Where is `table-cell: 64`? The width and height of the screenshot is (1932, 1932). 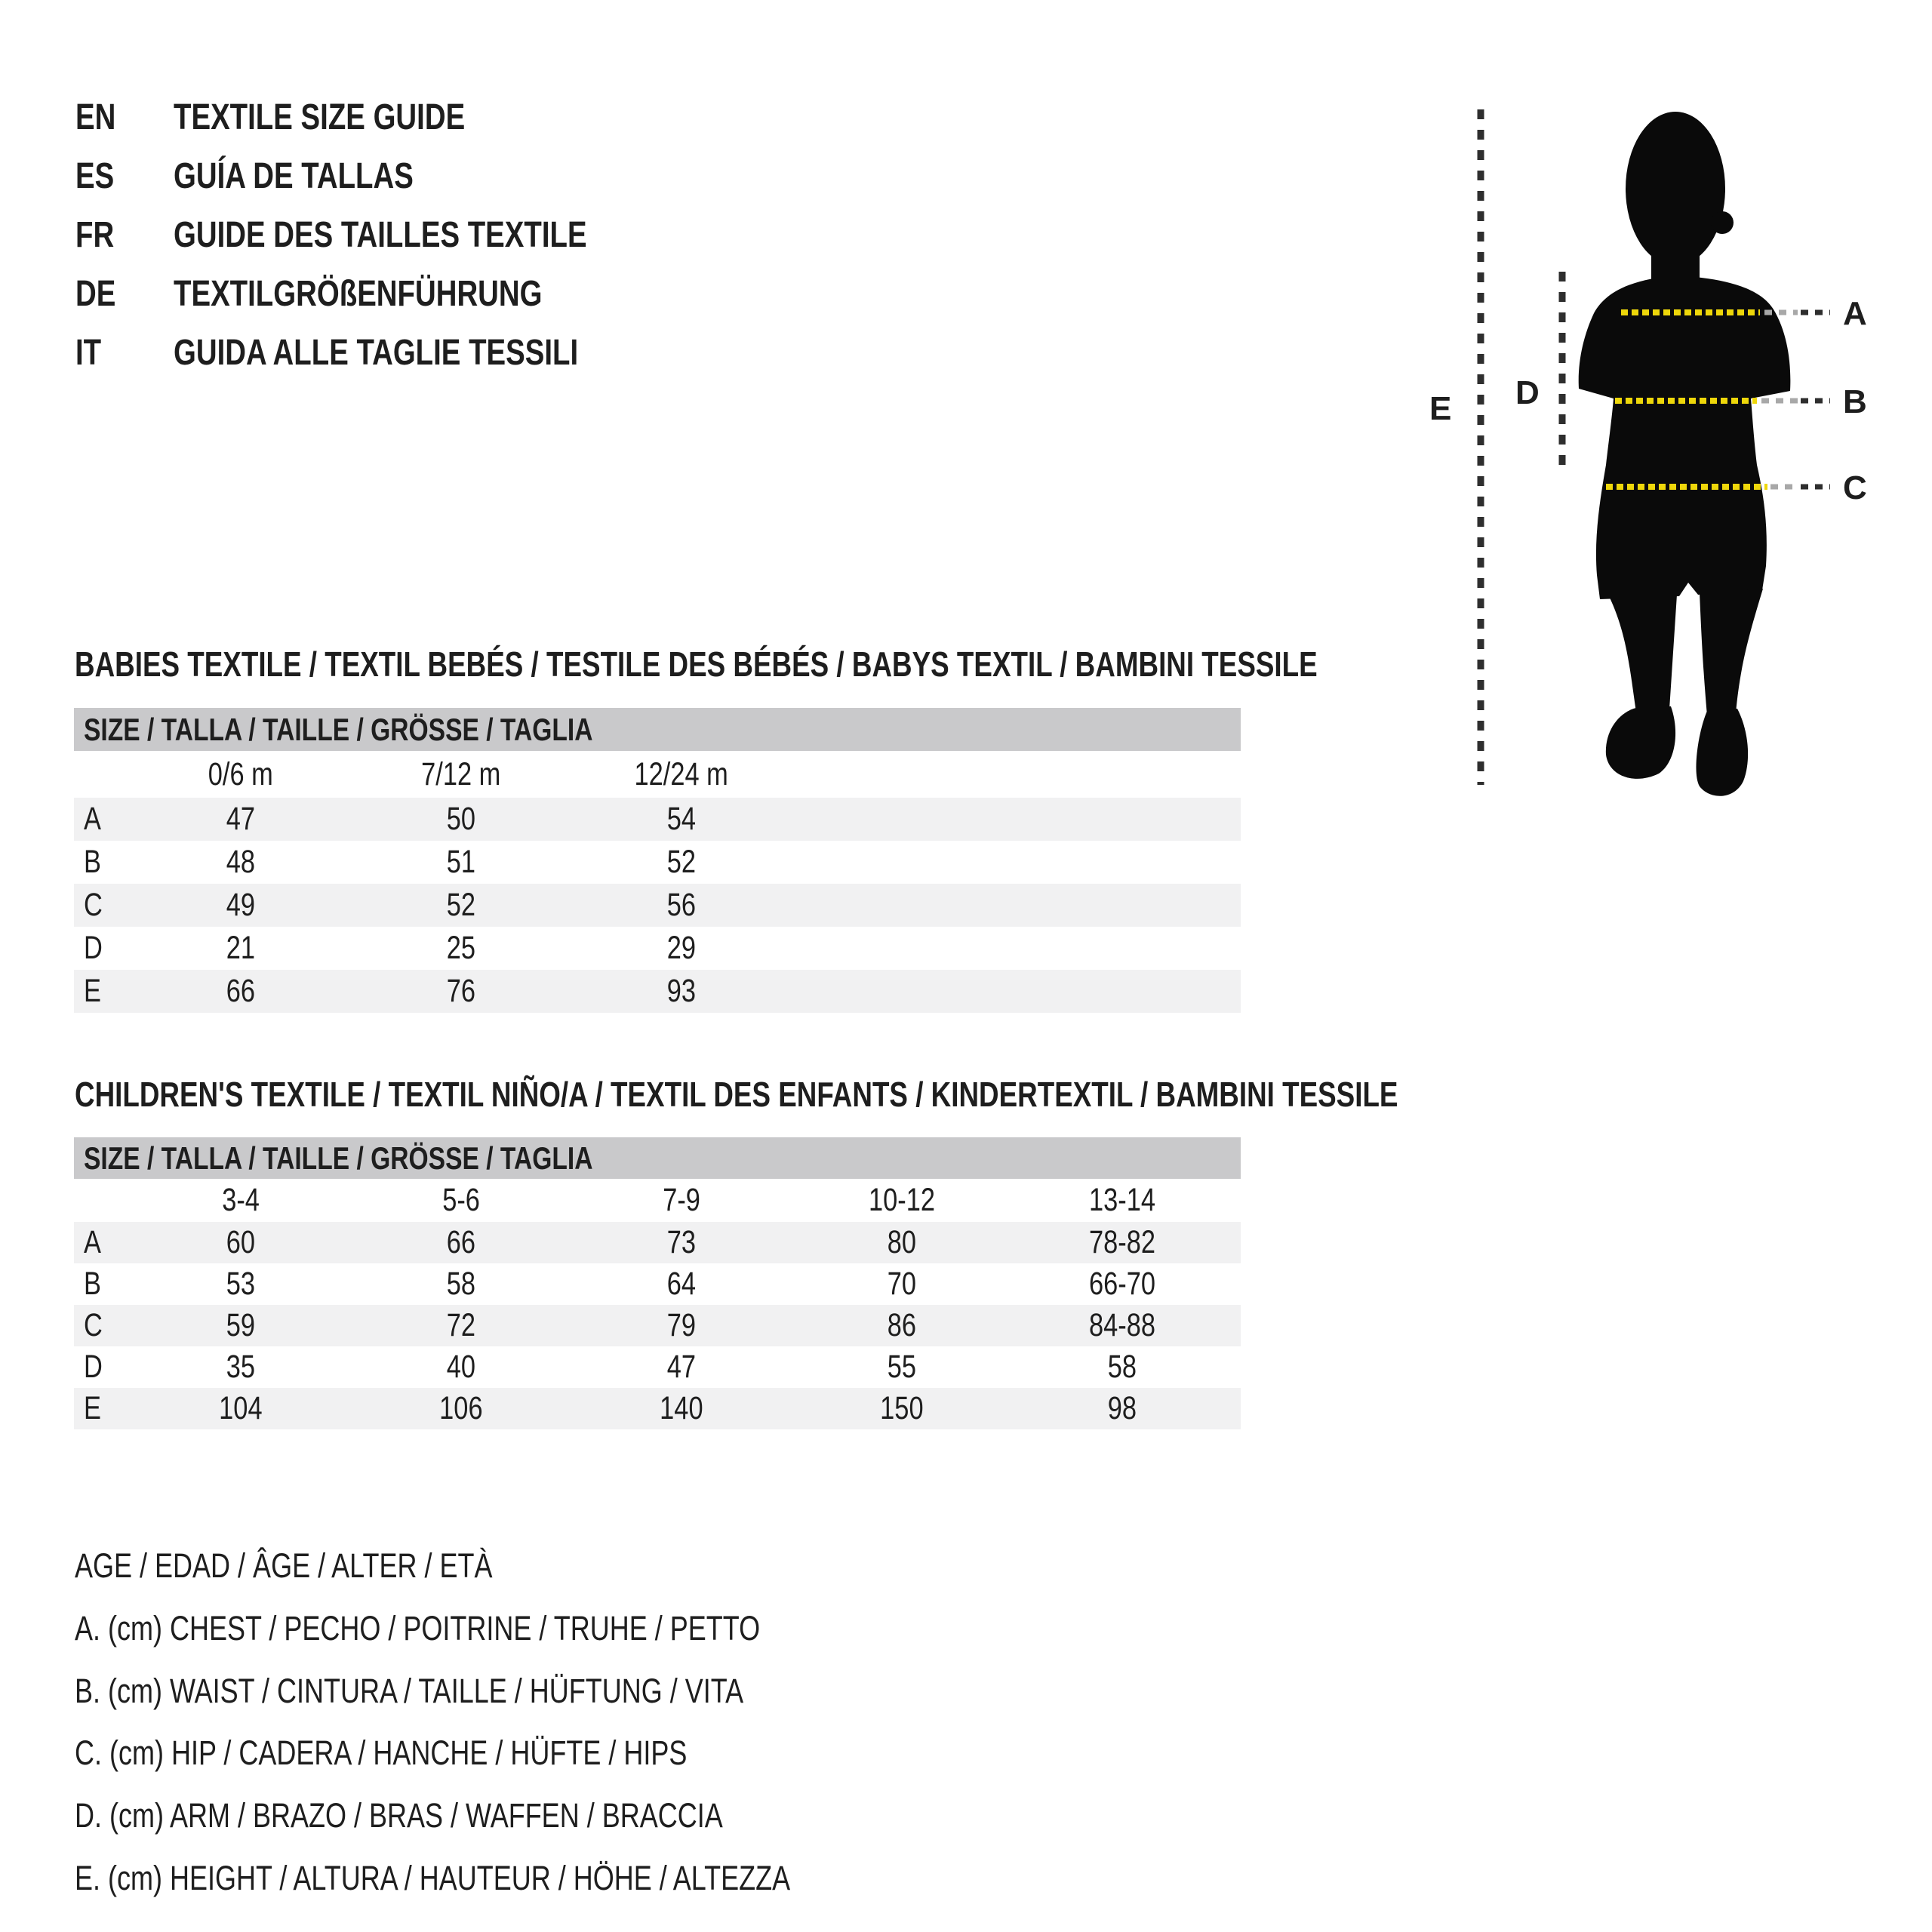 table-cell: 64 is located at coordinates (681, 1284).